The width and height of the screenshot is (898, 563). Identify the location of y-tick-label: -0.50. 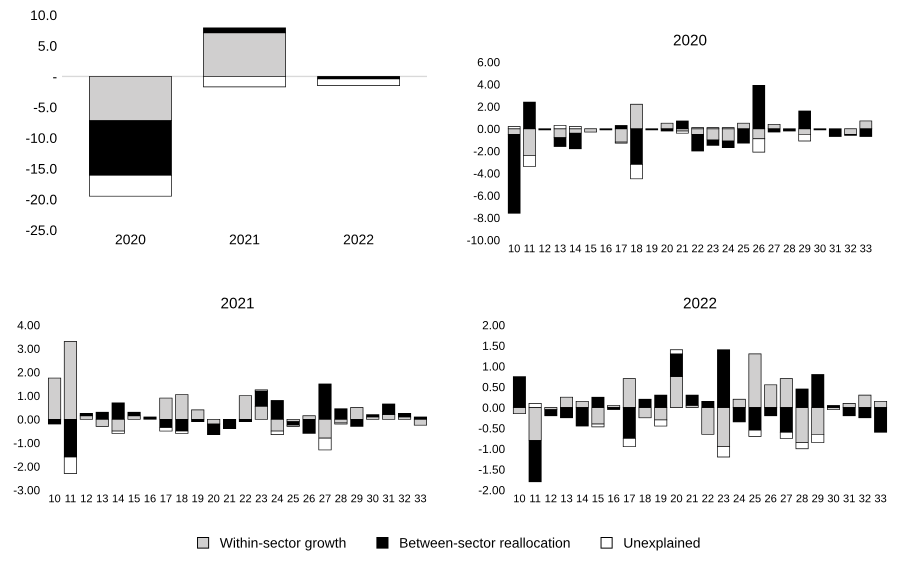
(491, 428).